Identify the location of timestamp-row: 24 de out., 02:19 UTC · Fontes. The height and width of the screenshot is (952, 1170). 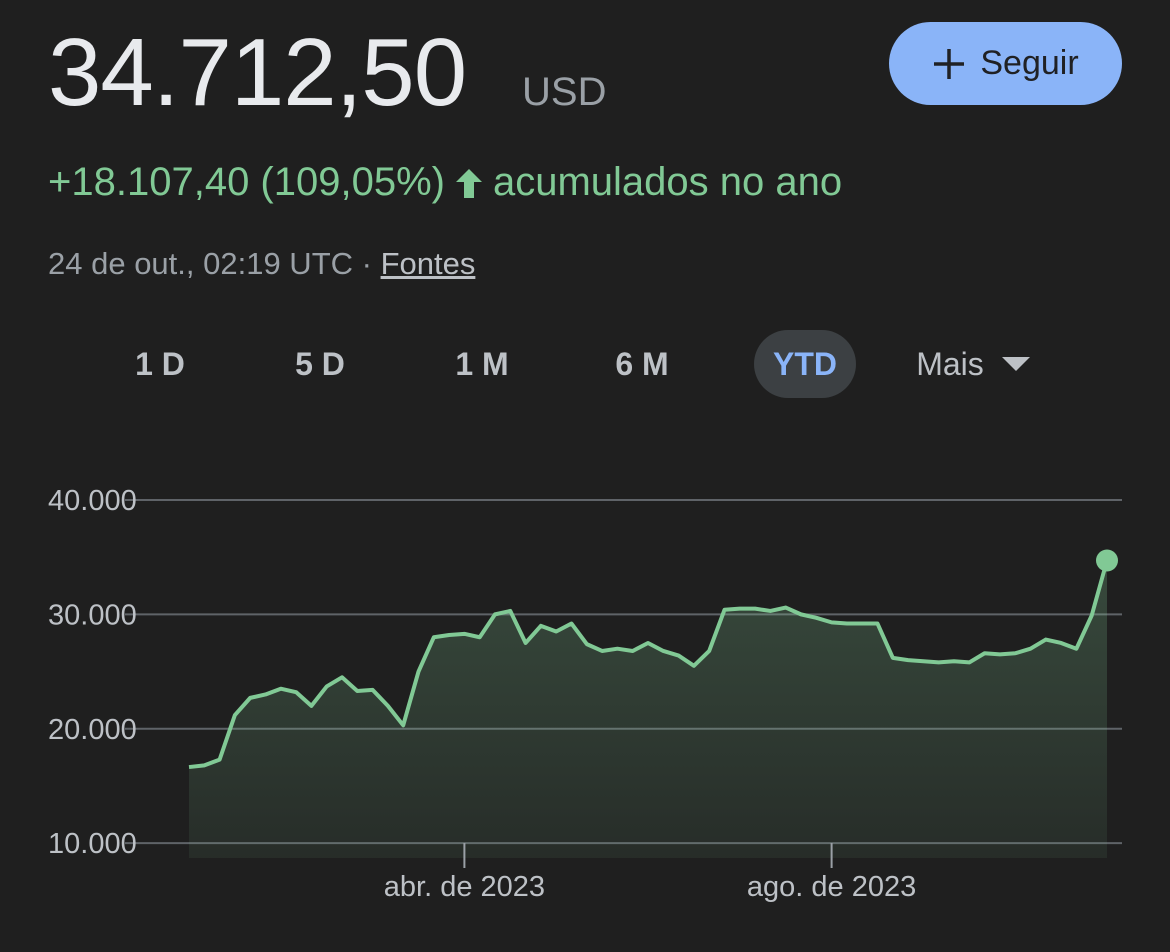
(261, 264).